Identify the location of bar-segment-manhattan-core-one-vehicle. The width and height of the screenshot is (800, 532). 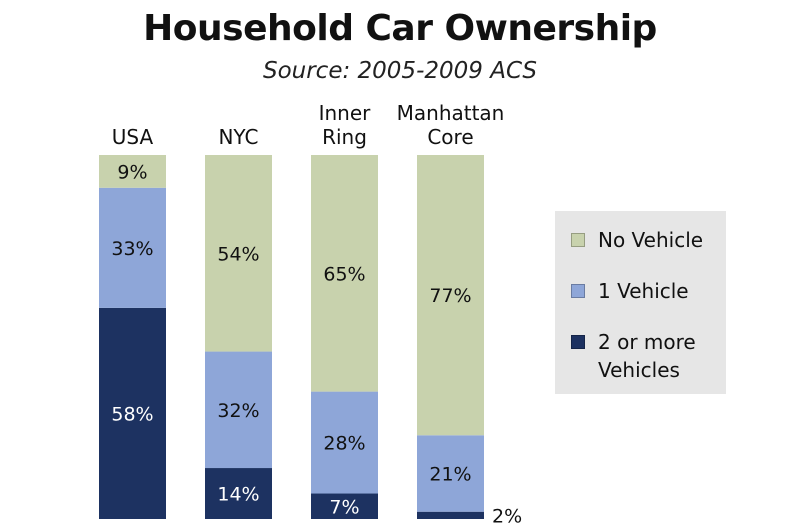
(450, 473).